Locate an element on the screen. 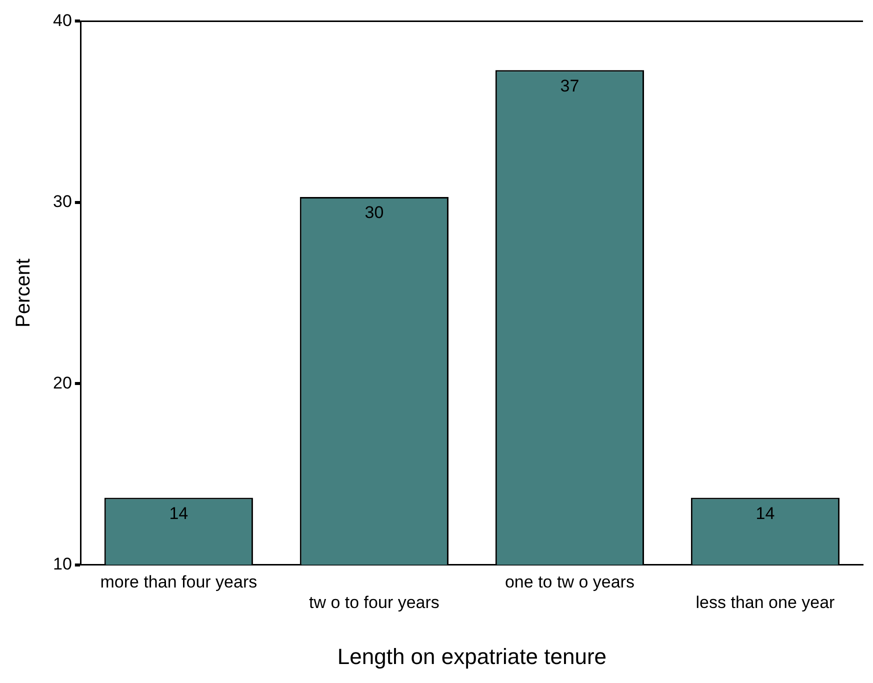 This screenshot has height=683, width=873. data-label: 37 is located at coordinates (570, 86).